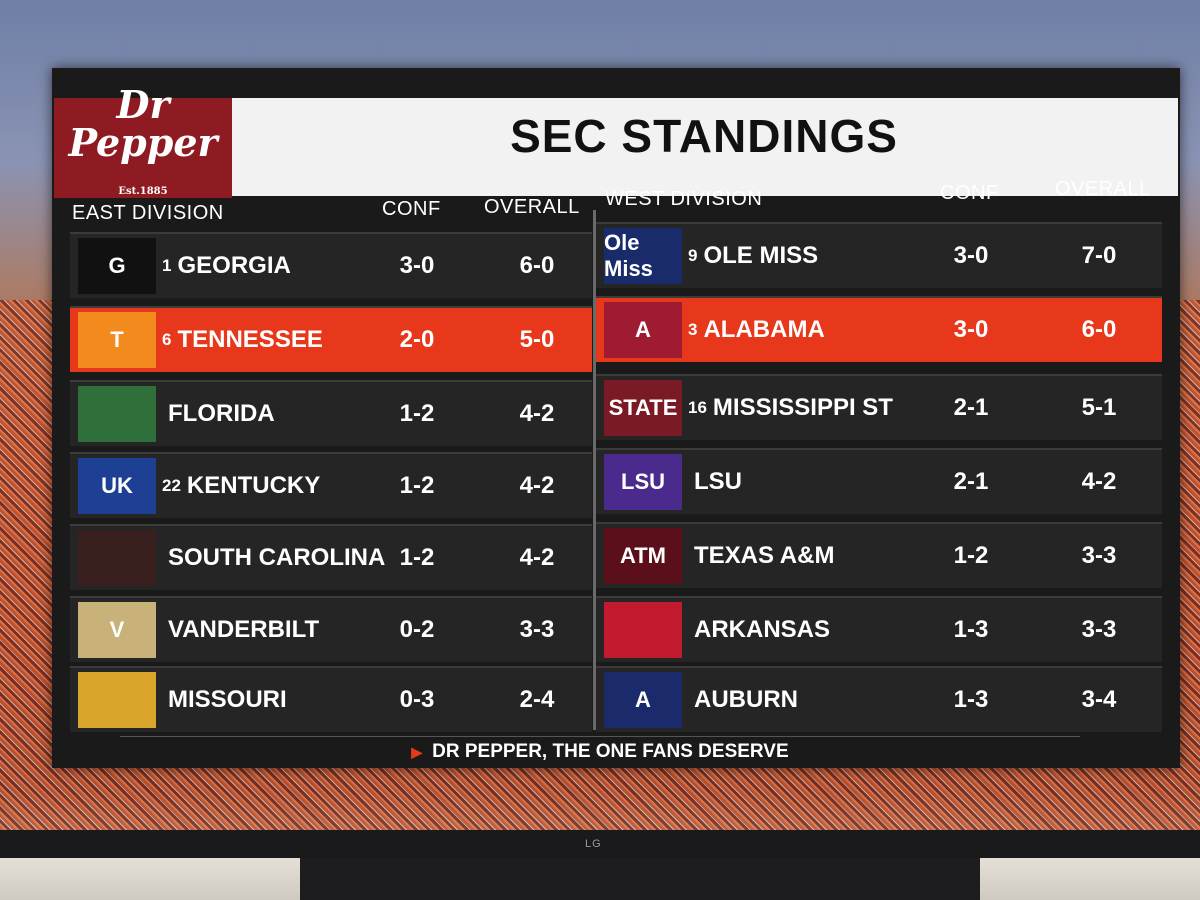  Describe the element at coordinates (227, 699) in the screenshot. I see `team-label: MISSOURI` at that location.